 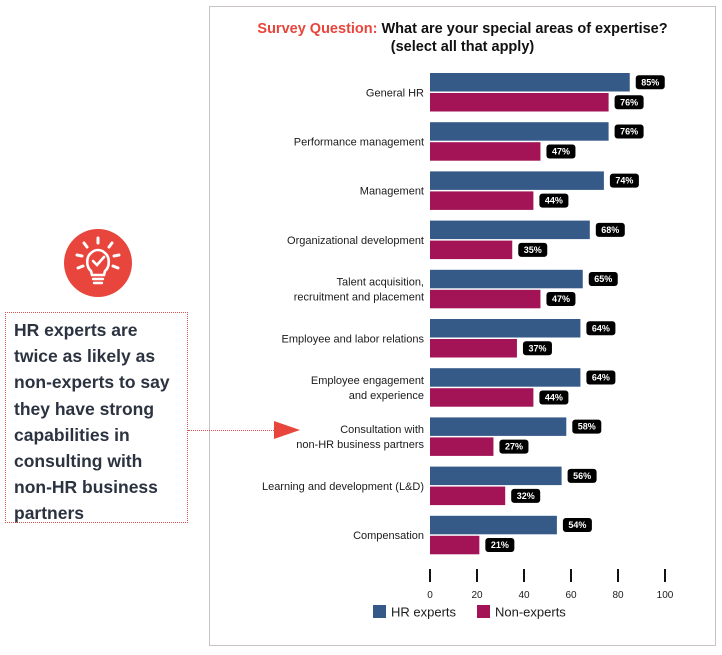 I want to click on value-label: 68%, so click(x=610, y=230).